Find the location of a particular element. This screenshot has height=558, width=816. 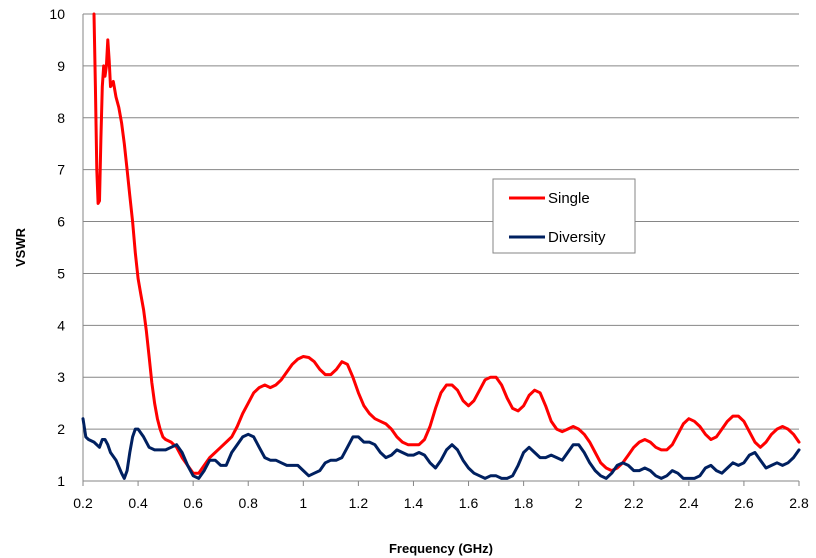

x-tick-label: 2.6 is located at coordinates (744, 503).